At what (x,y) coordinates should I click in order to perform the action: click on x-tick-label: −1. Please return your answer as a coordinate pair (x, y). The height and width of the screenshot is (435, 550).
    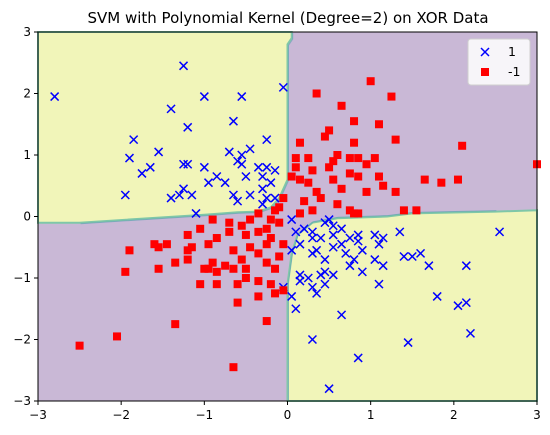
    Looking at the image, I should click on (204, 415).